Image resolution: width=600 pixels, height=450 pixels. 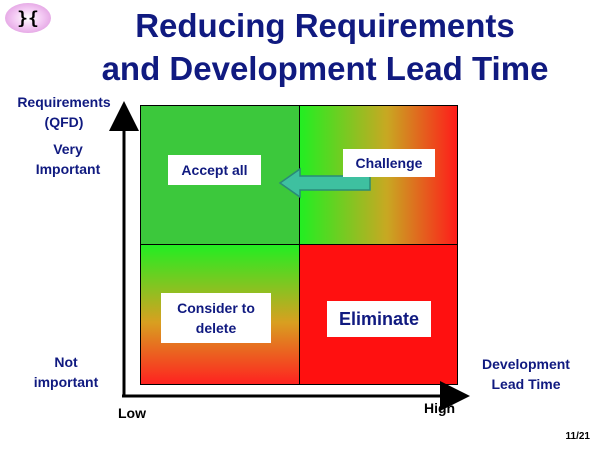 What do you see at coordinates (132, 413) in the screenshot?
I see `x-axis-low-label: Low` at bounding box center [132, 413].